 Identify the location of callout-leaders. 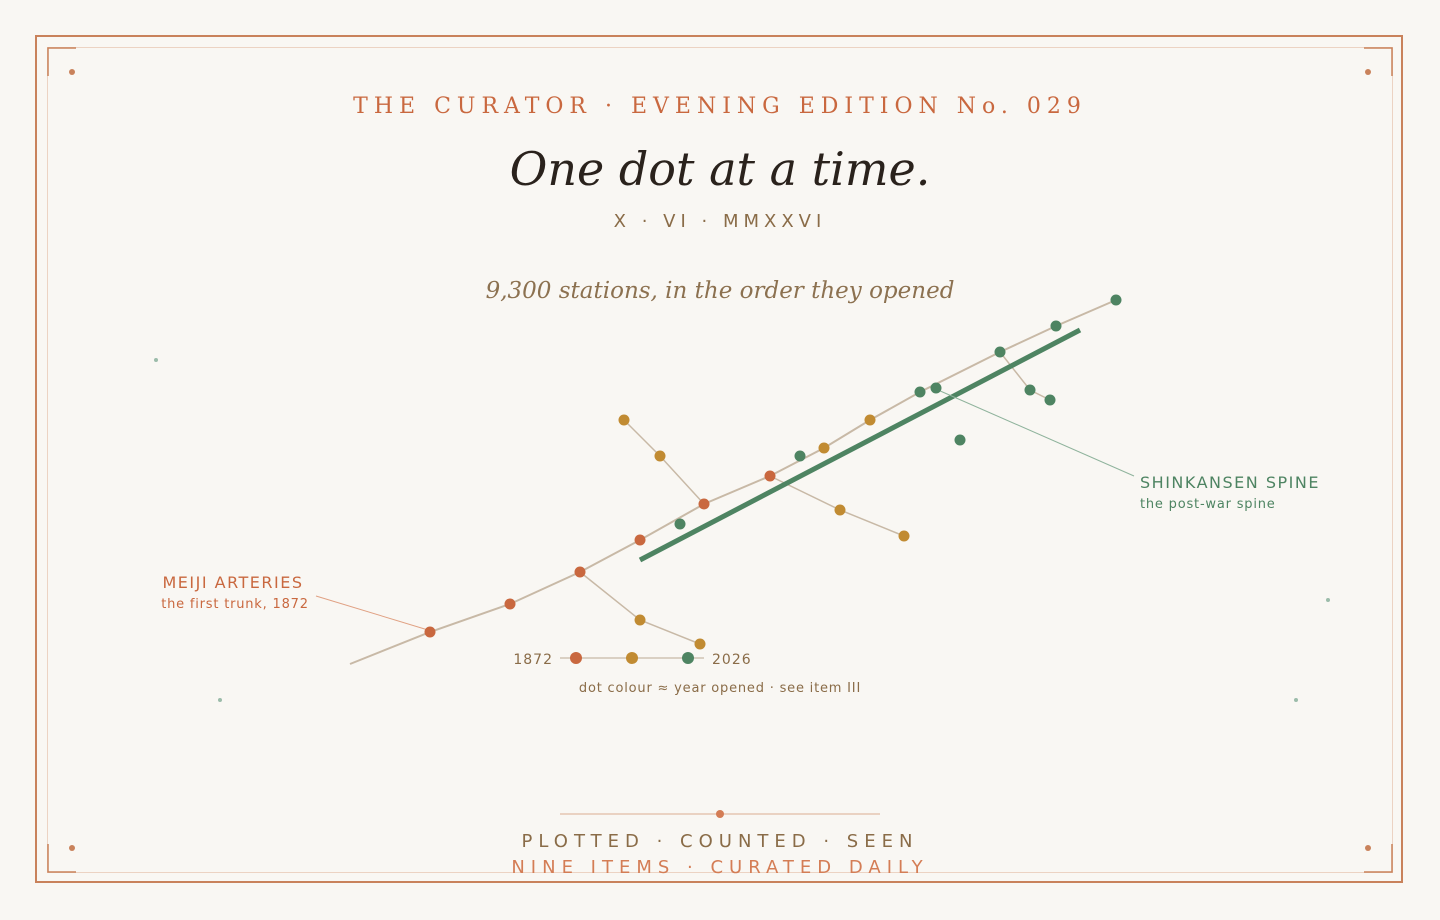
(725, 510).